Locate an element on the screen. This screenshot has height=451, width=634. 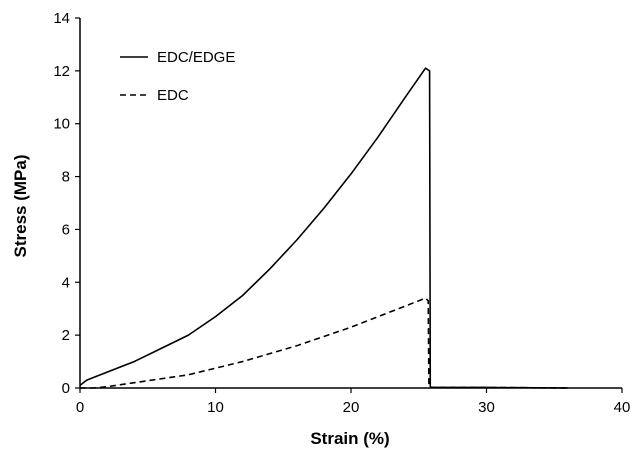
y-tick-label: 14 is located at coordinates (61, 18).